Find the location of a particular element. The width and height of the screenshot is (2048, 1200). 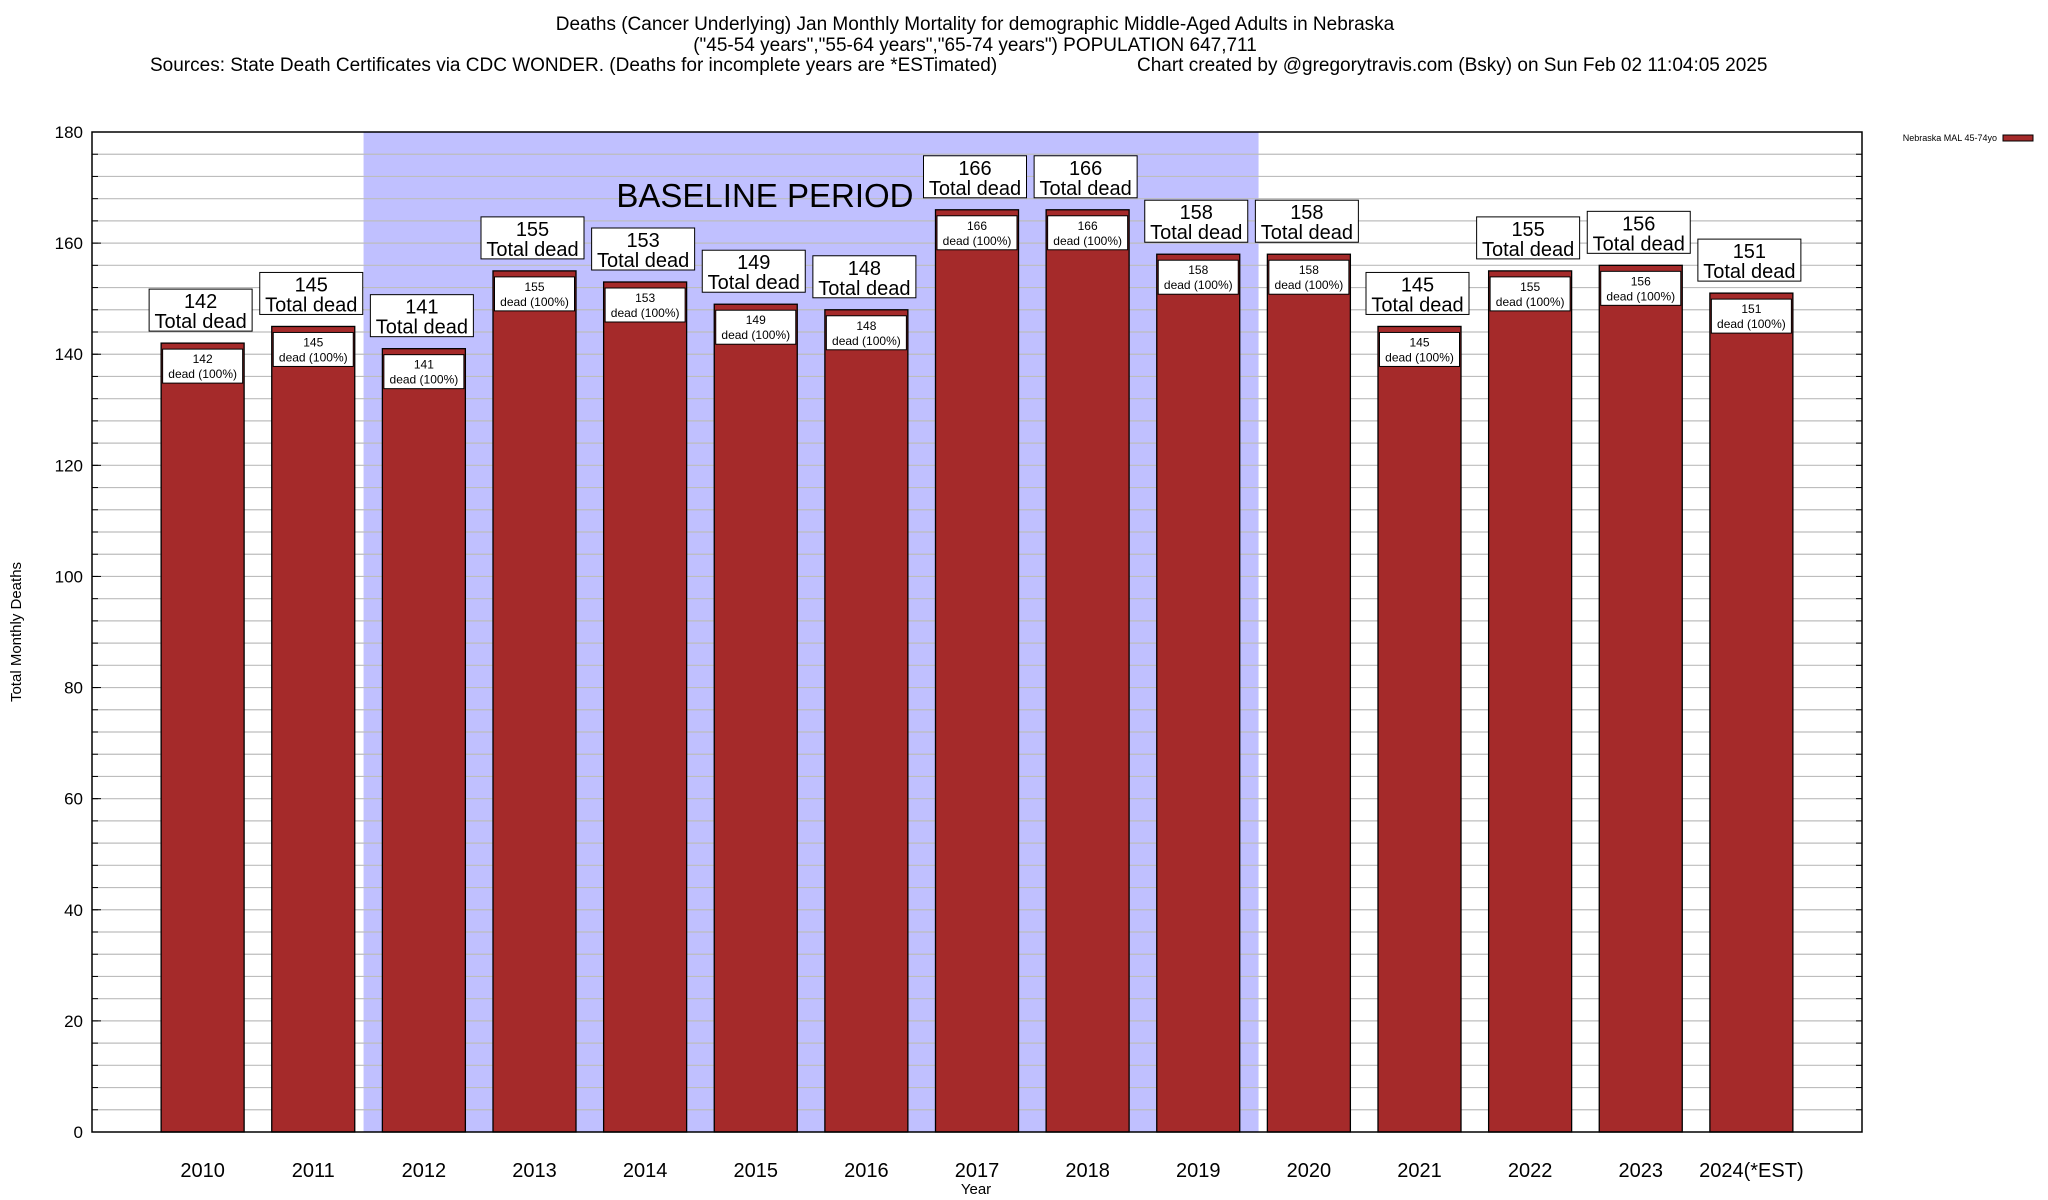

y-tick-label: 120 is located at coordinates (69, 465).